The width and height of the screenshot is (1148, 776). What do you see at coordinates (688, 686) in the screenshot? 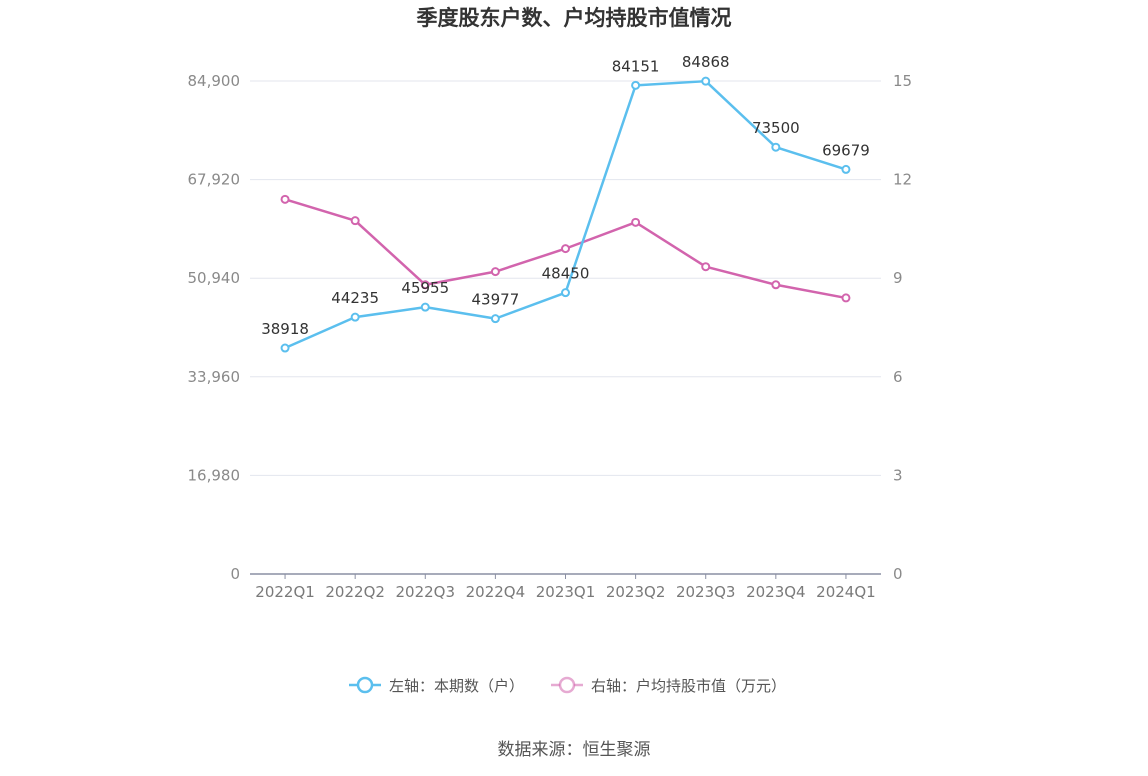
I see `legend-label: 右轴：户均持股市值（万元）` at bounding box center [688, 686].